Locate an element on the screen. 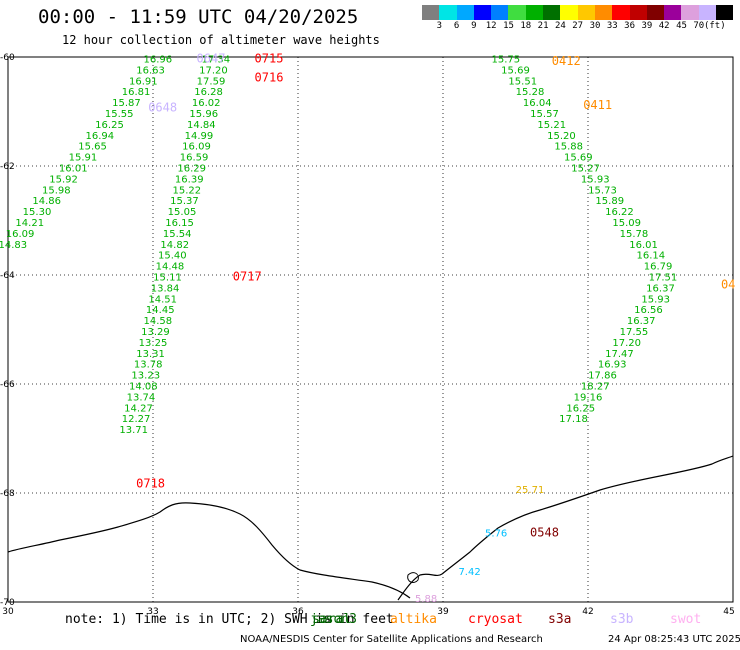  lon-tick-label: 36 is located at coordinates (298, 612).